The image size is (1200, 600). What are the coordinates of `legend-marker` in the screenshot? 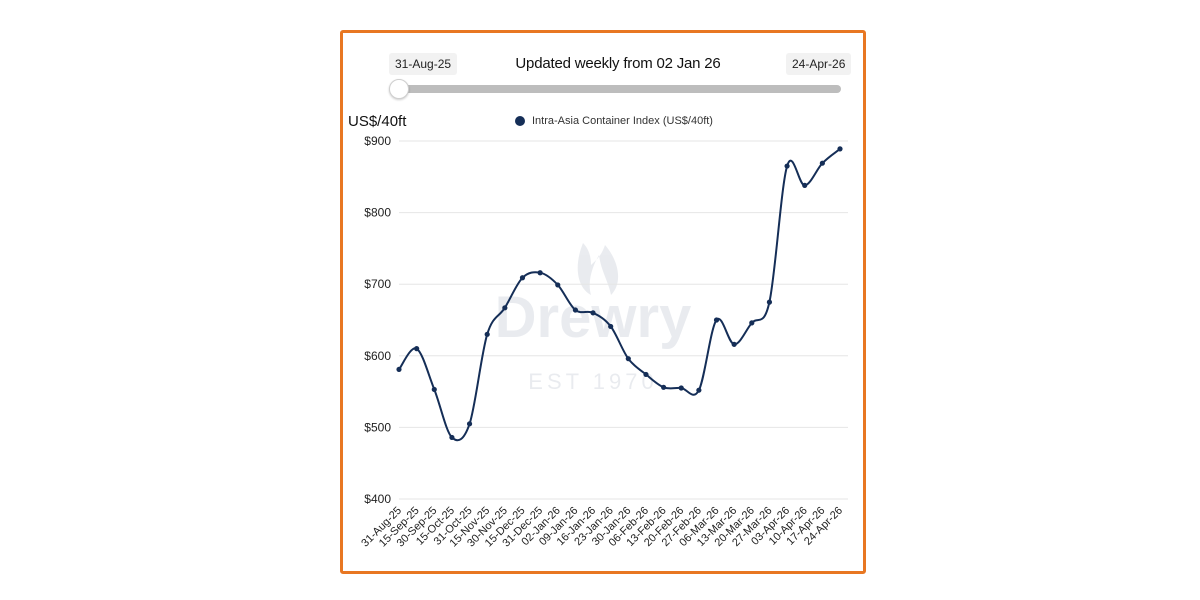 It's located at (520, 121).